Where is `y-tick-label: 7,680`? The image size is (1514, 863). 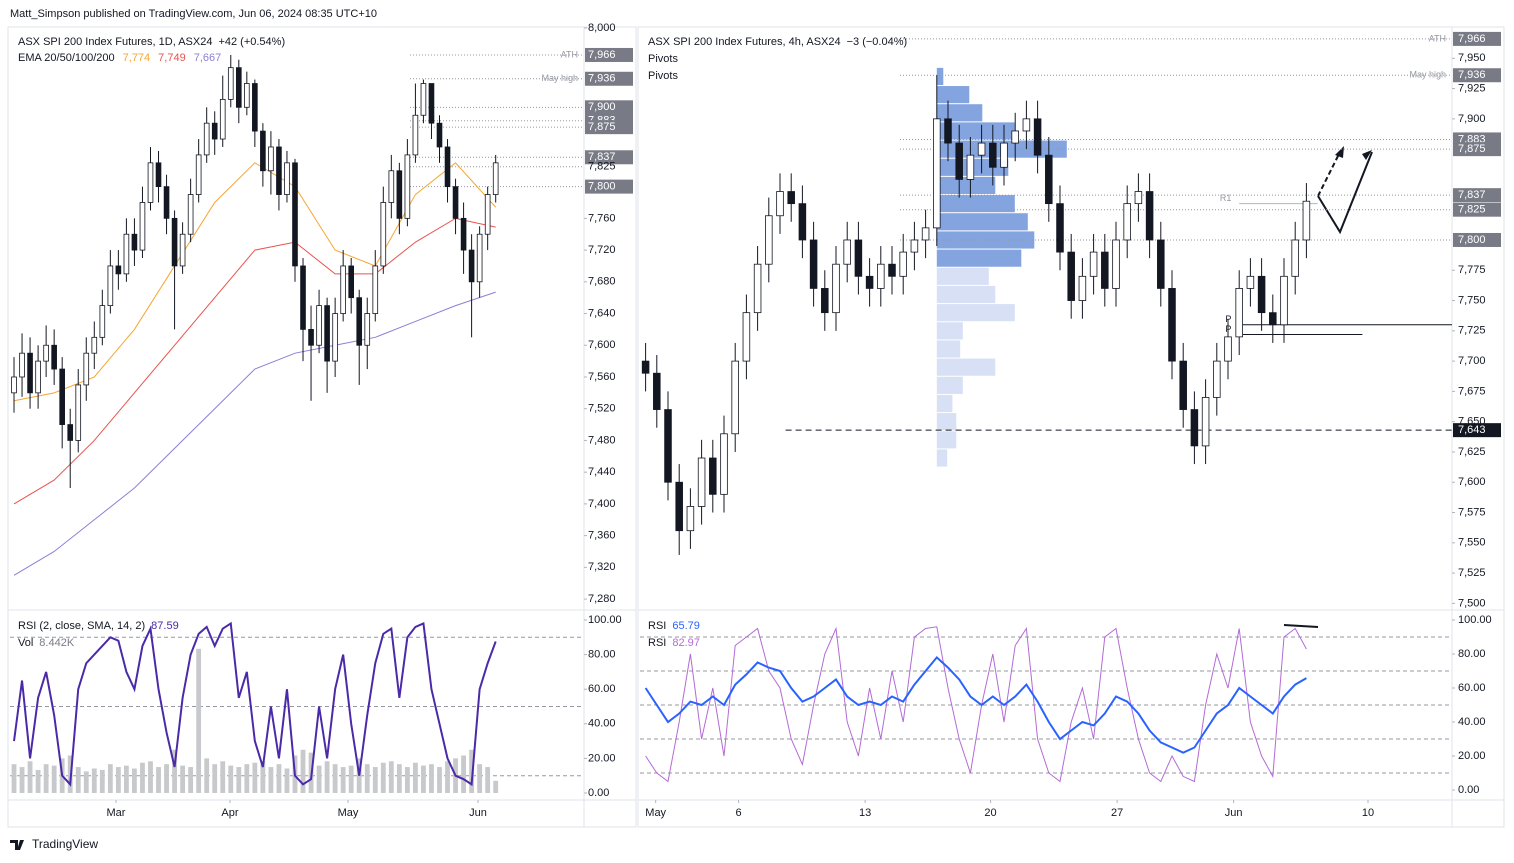 y-tick-label: 7,680 is located at coordinates (602, 282).